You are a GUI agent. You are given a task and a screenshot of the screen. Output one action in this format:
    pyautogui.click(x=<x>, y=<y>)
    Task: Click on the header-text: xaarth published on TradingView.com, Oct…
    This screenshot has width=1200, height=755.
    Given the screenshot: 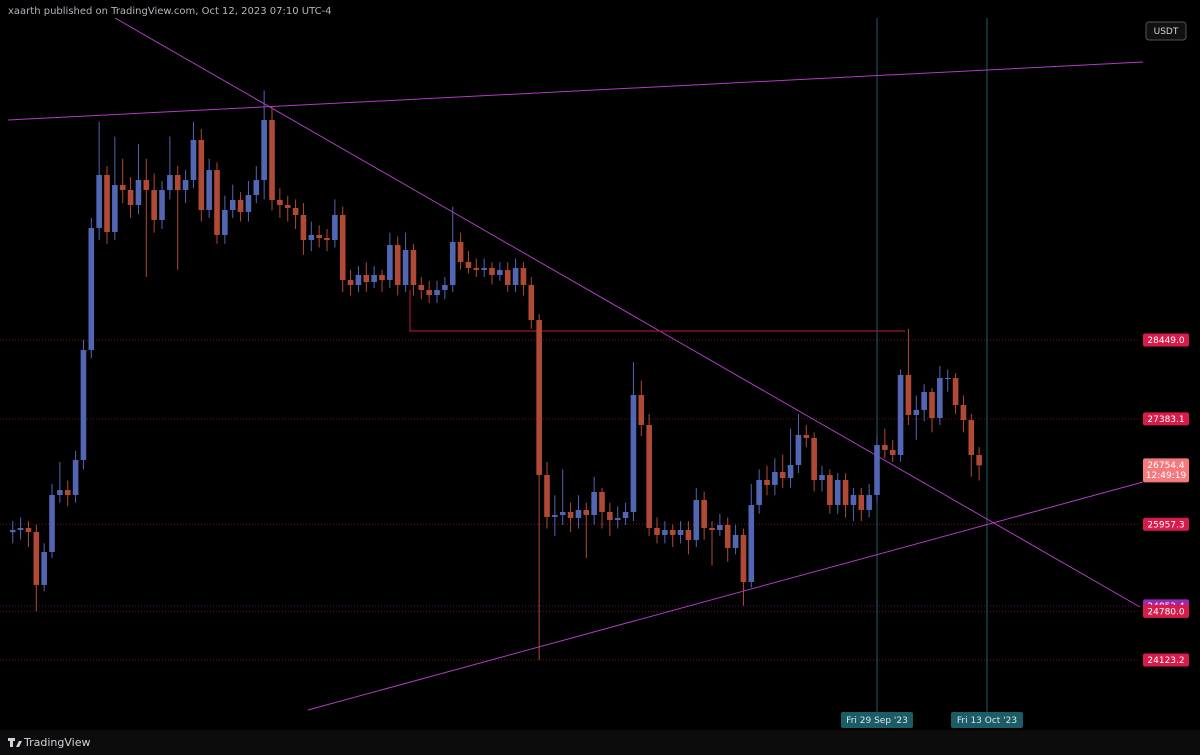 What is the action you would take?
    pyautogui.click(x=170, y=11)
    